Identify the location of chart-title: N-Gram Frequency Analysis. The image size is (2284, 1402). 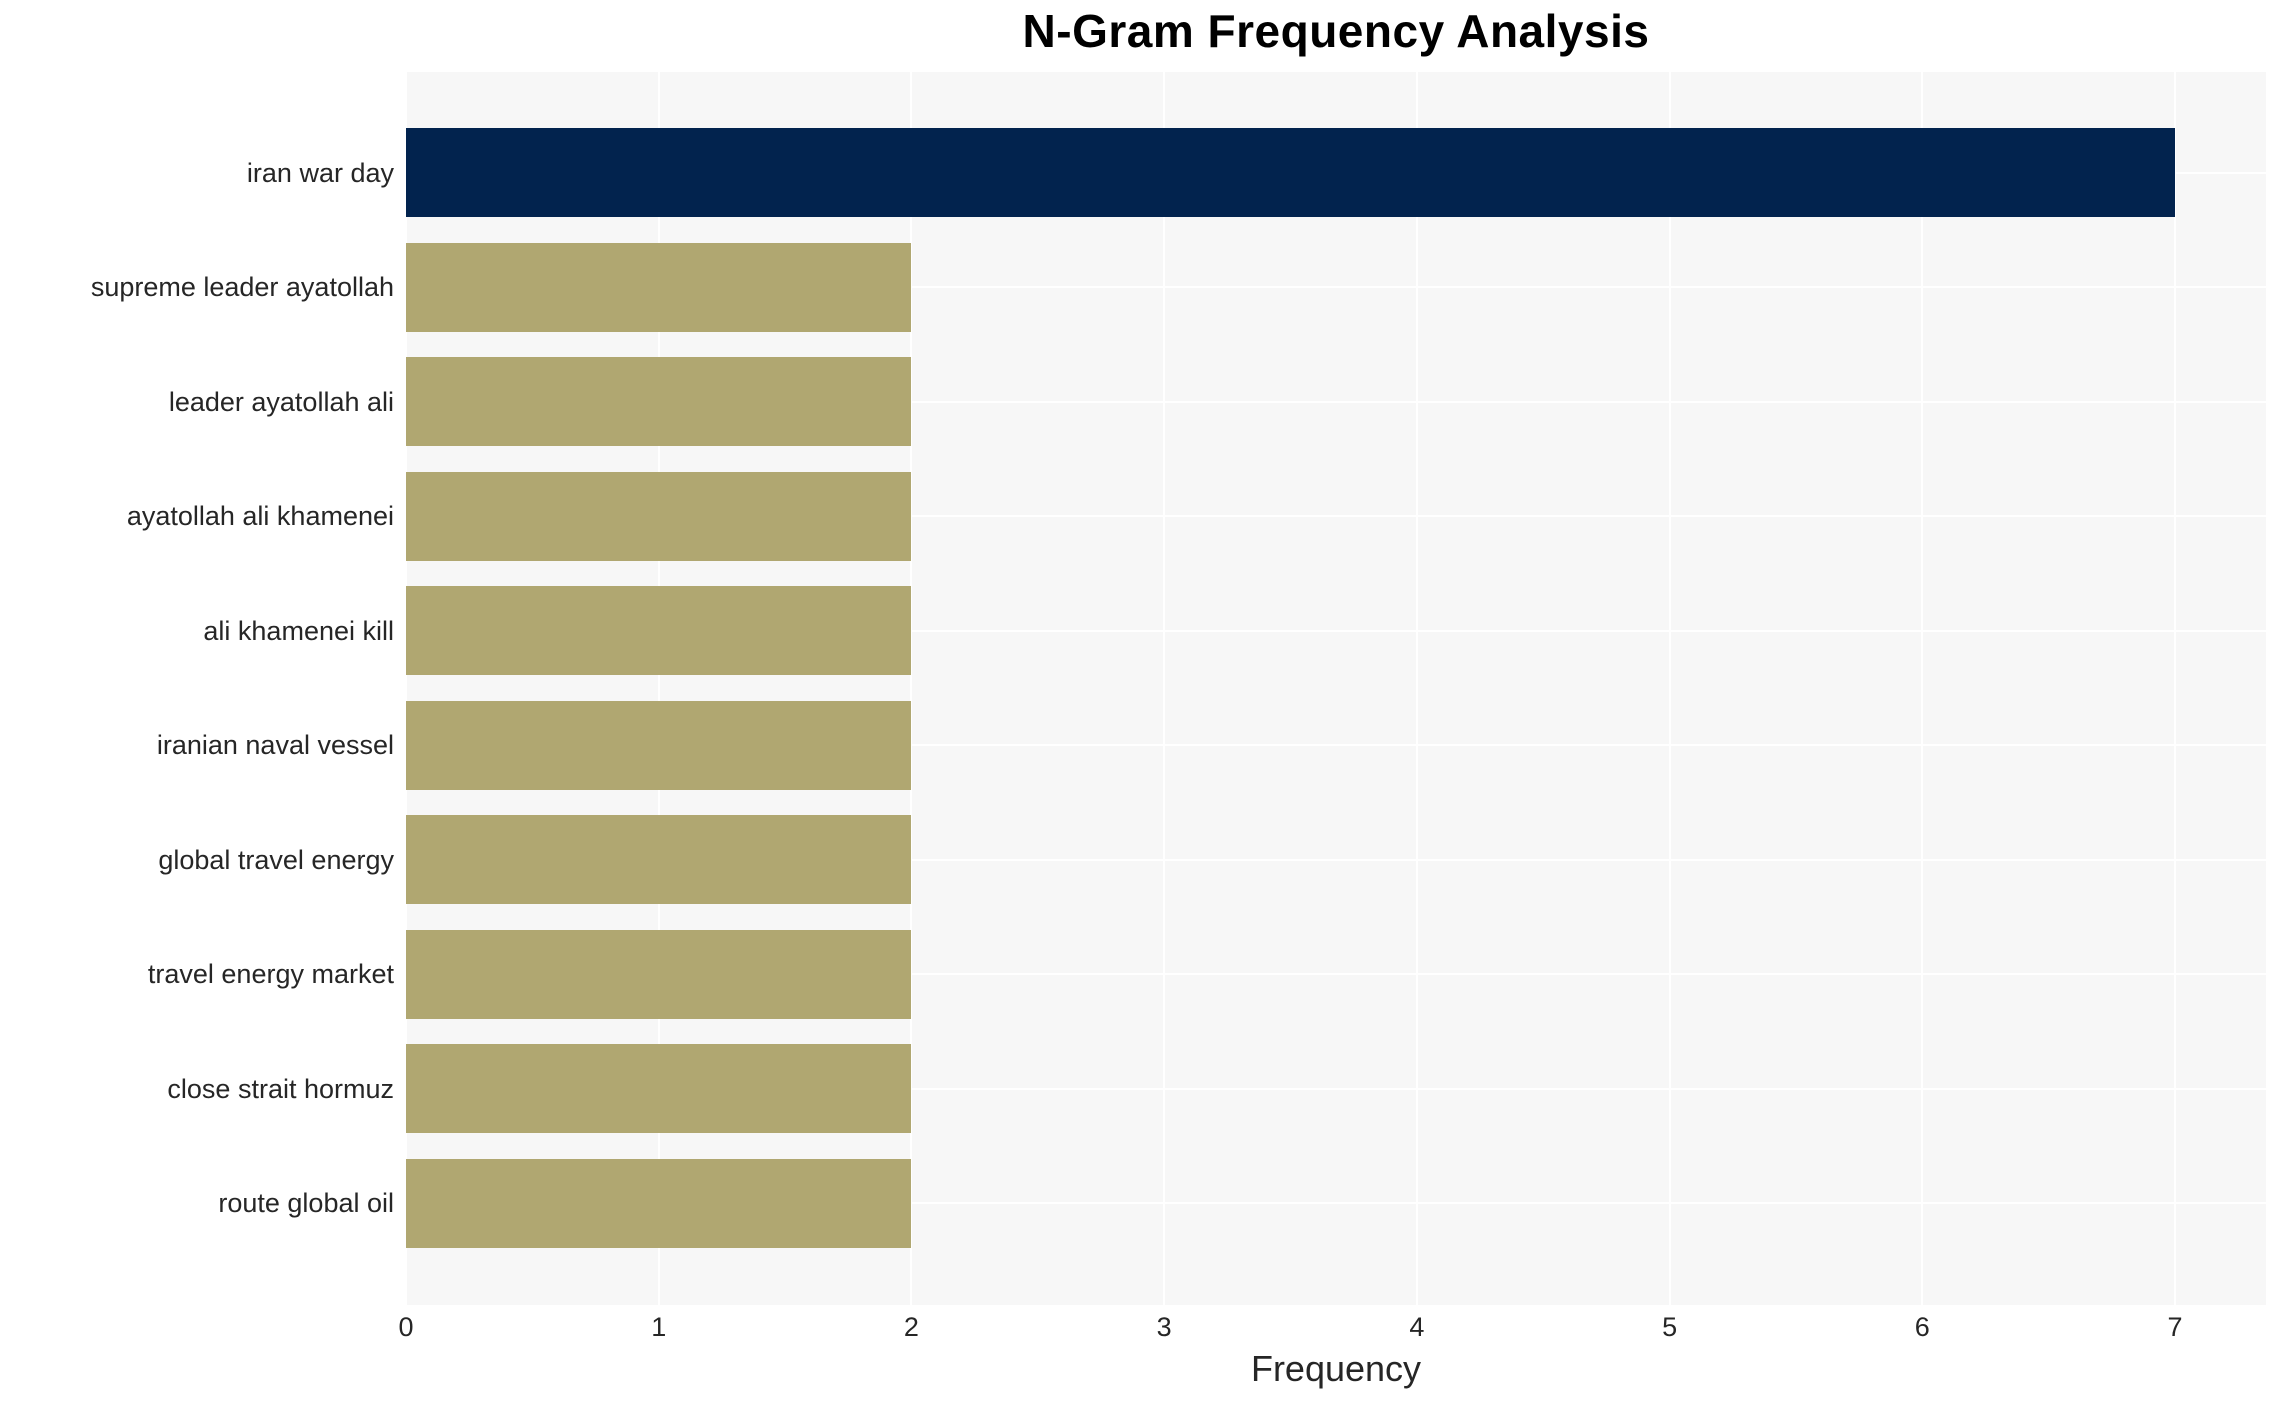
(1336, 31).